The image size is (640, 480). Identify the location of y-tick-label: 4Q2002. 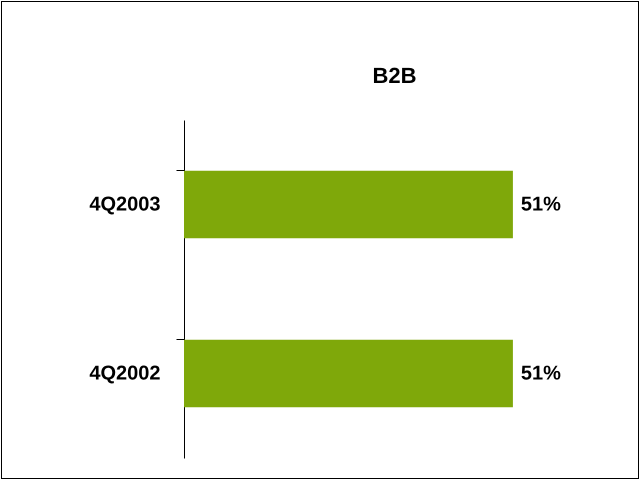
(124, 373).